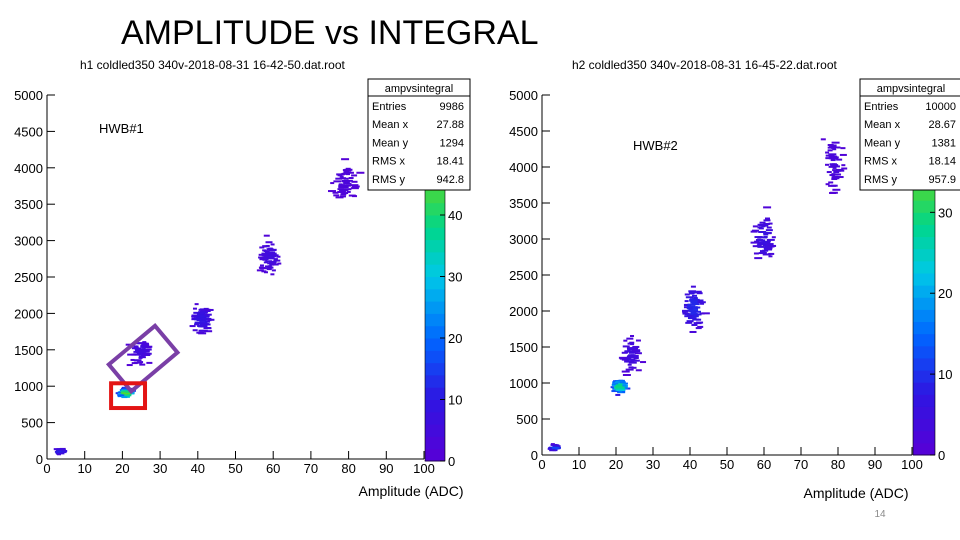 The image size is (960, 540). Describe the element at coordinates (941, 455) in the screenshot. I see `z-tick-label: 0` at that location.